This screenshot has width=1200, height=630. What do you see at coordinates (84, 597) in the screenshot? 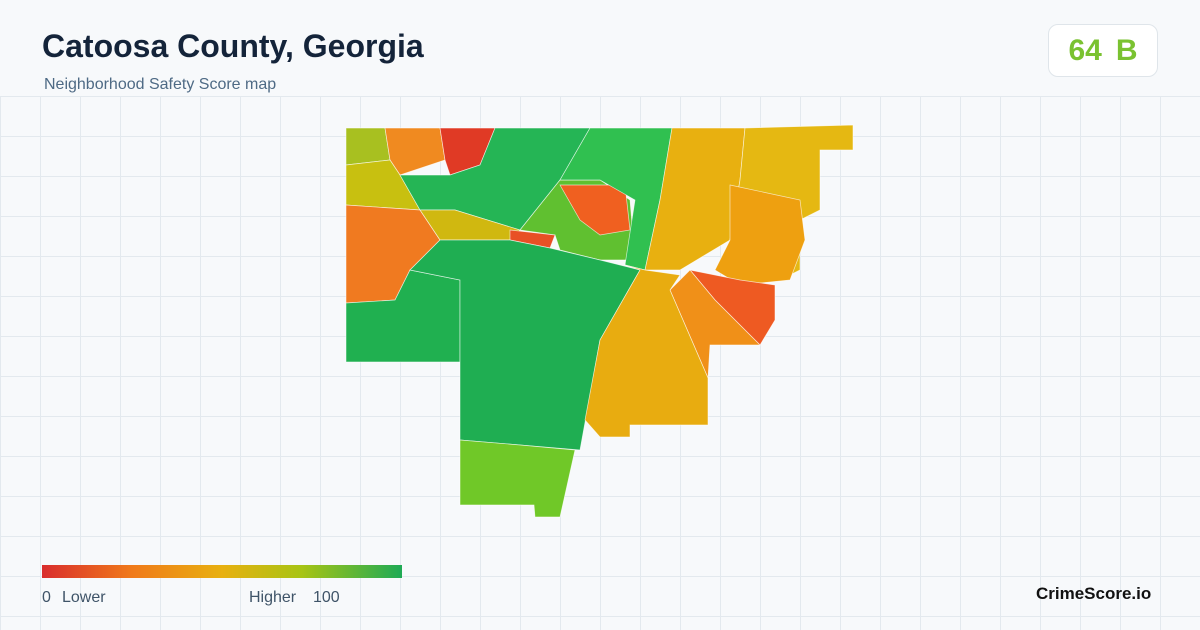
I see `legend-min-label: Lower` at bounding box center [84, 597].